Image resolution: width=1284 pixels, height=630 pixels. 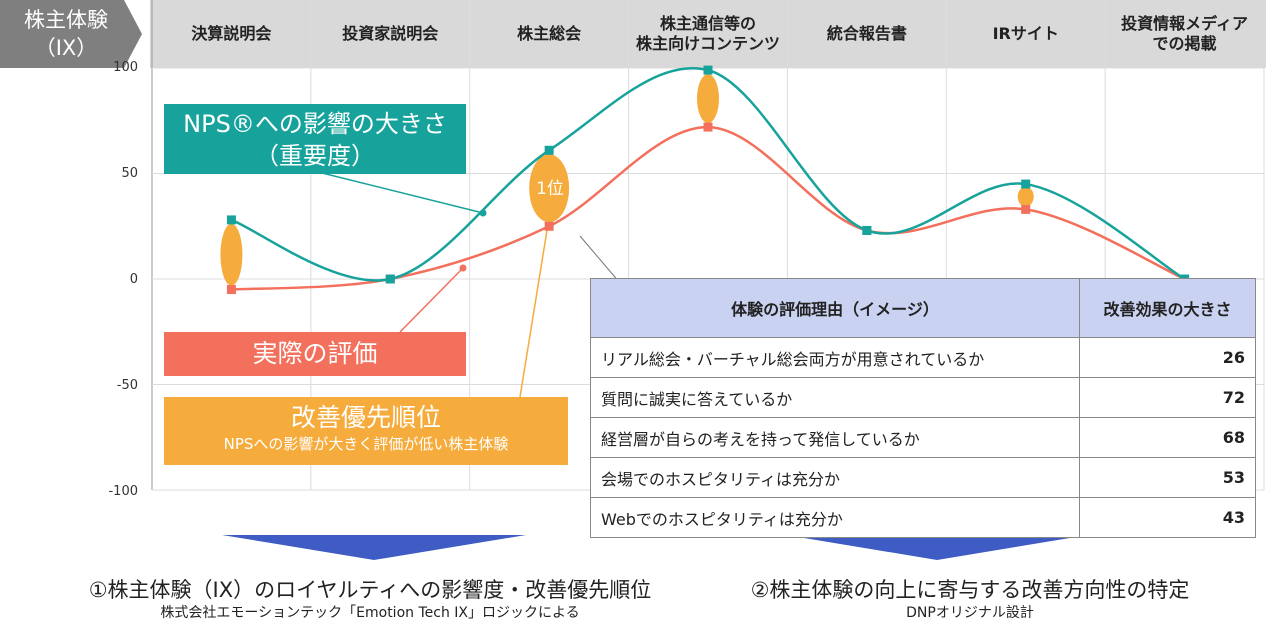 I want to click on table-row: リアル総会・バーチャル総会両方が用意されているか 26, so click(x=923, y=357).